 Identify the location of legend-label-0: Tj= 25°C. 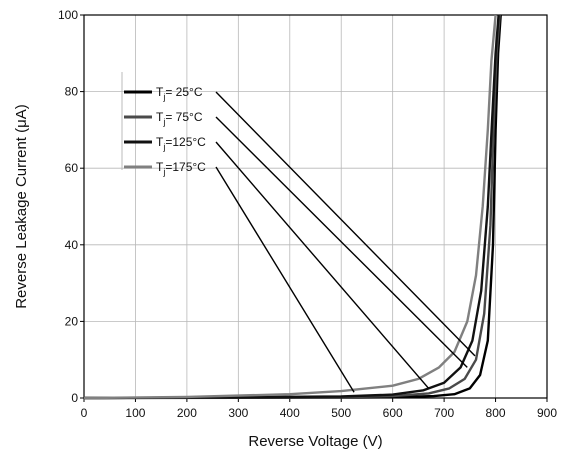
(179, 93).